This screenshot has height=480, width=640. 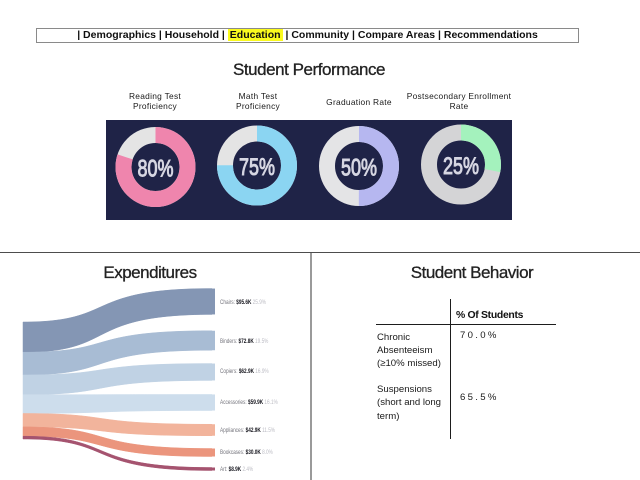 What do you see at coordinates (156, 169) in the screenshot?
I see `svg-text: 80%` at bounding box center [156, 169].